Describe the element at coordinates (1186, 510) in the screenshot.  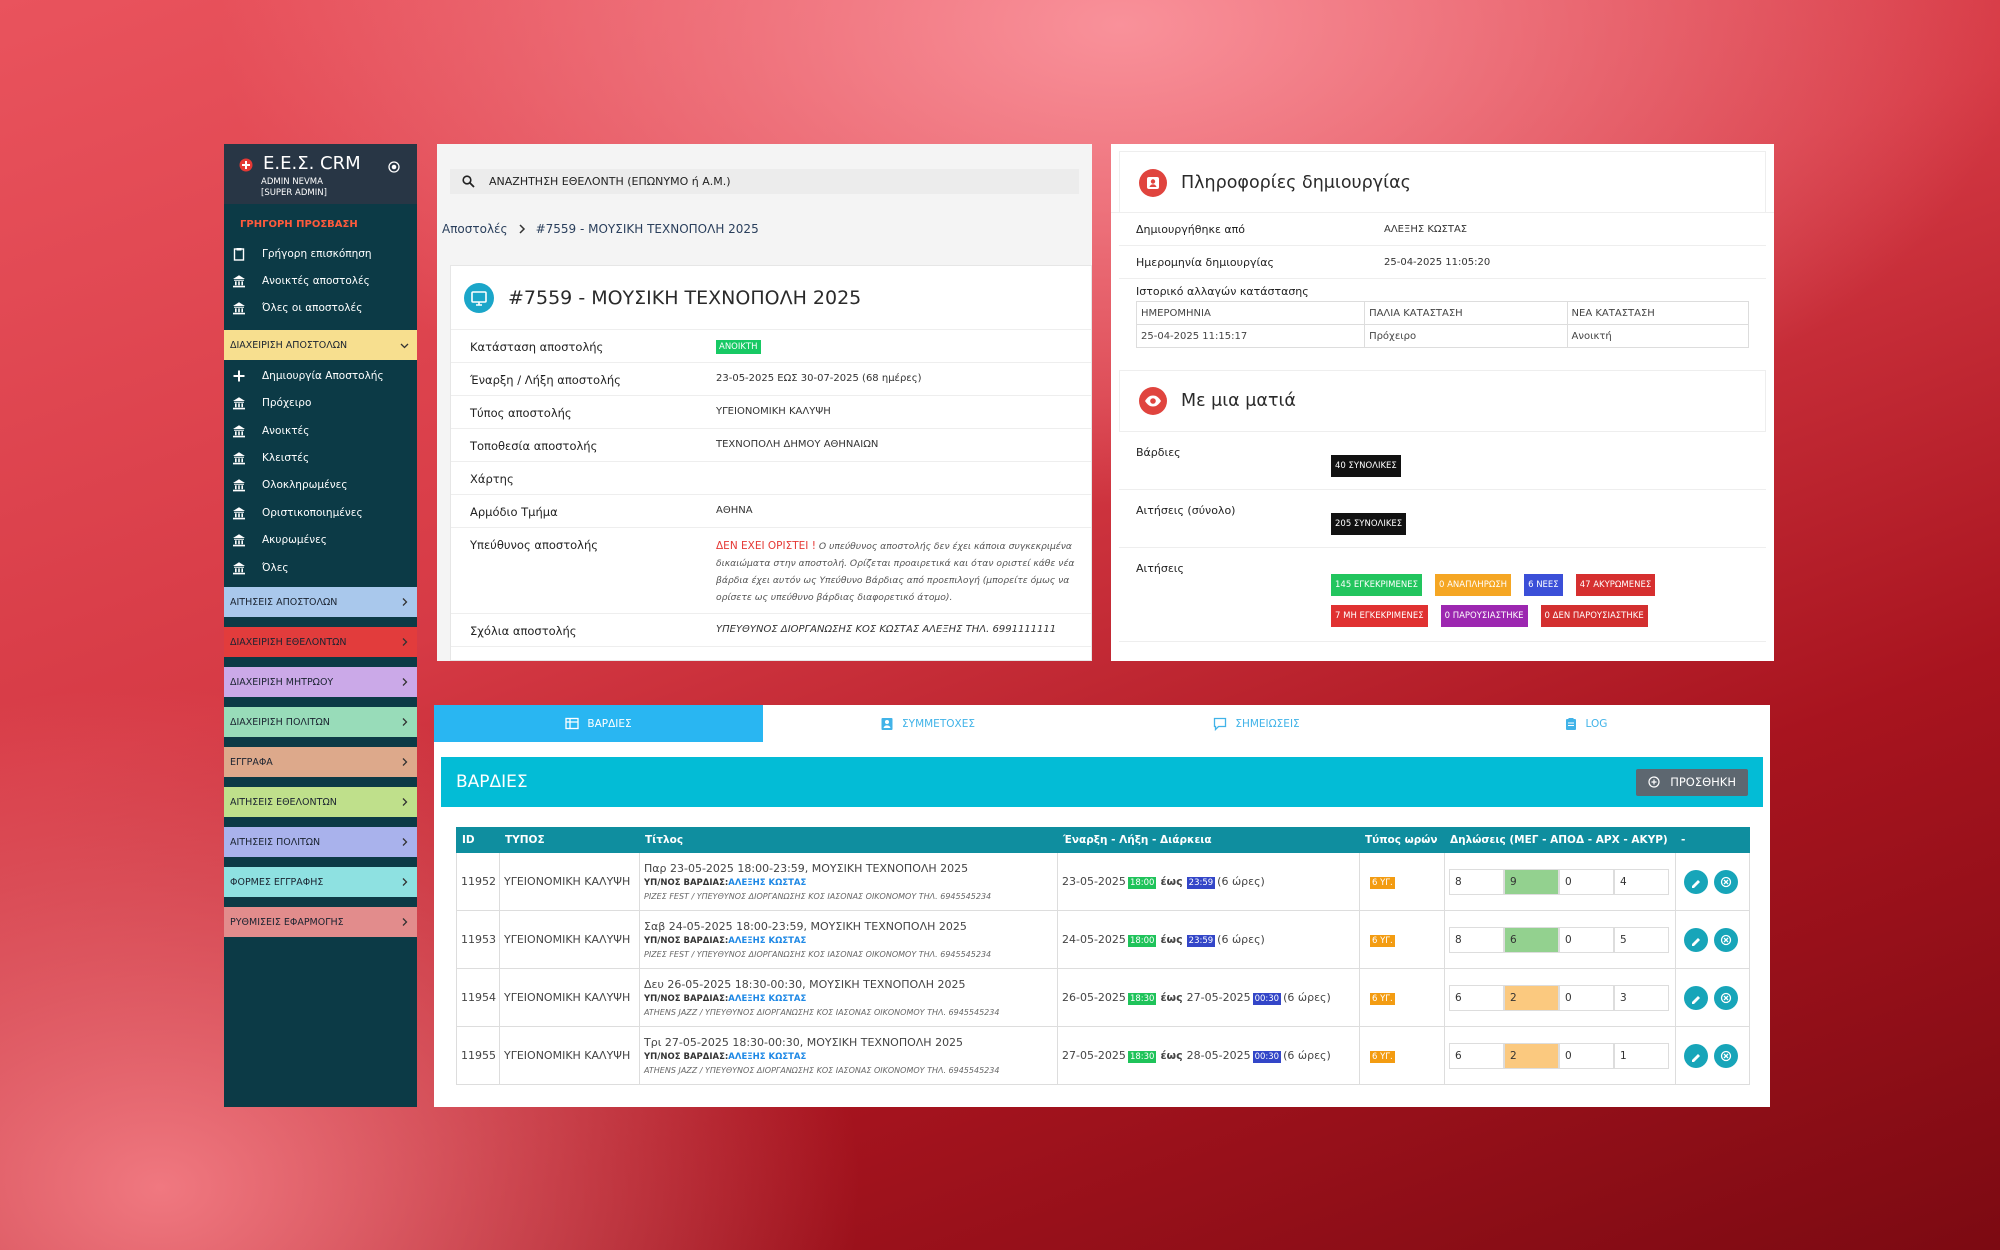
I see `glance-label: Αιτήσεις (σύνολο)` at that location.